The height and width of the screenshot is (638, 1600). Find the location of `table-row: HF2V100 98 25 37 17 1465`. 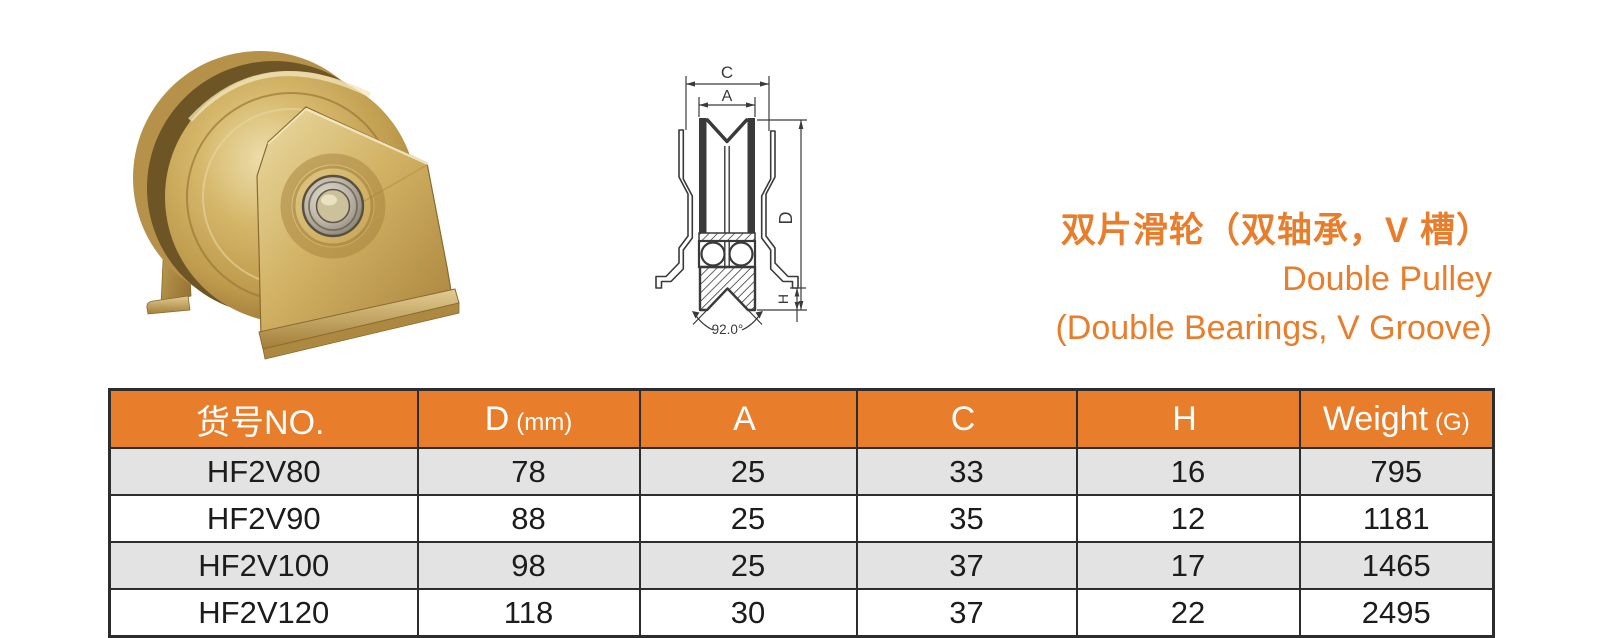

table-row: HF2V100 98 25 37 17 1465 is located at coordinates (801, 565).